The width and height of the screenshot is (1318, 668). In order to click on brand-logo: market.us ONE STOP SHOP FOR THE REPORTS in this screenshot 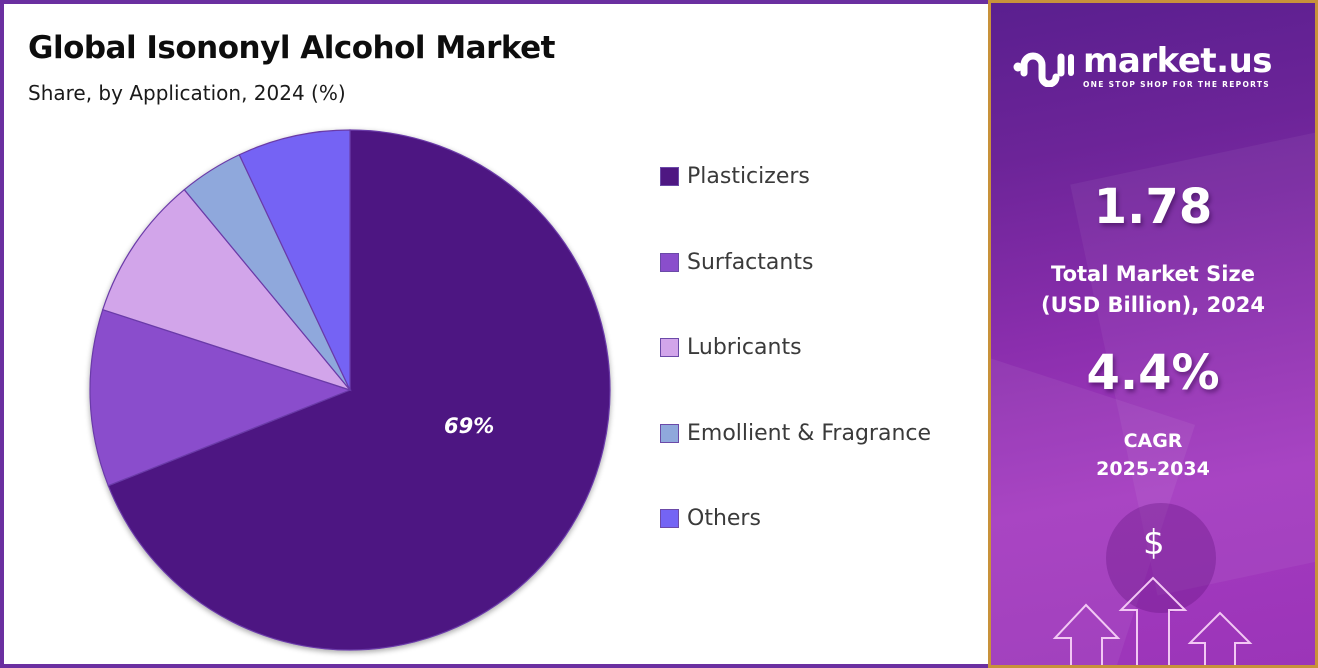, I will do `click(1143, 65)`.